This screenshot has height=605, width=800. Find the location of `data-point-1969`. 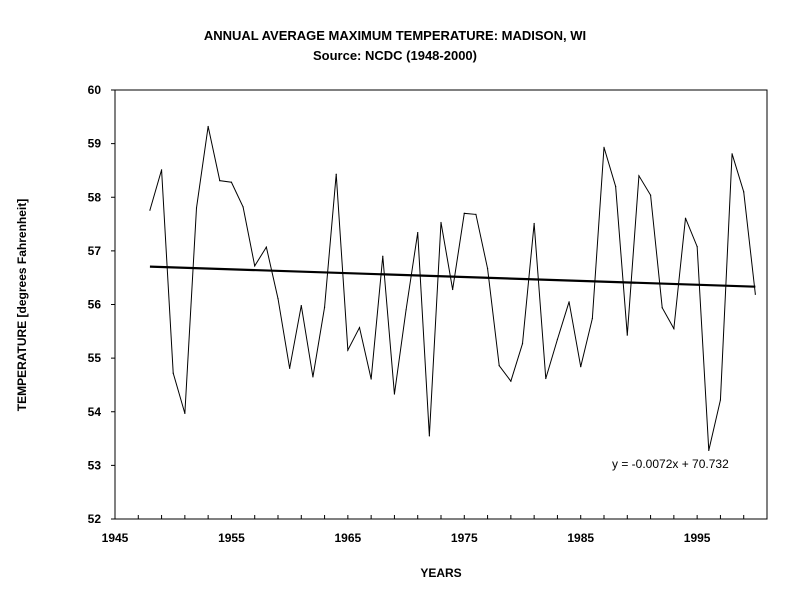

data-point-1969 is located at coordinates (394, 394).